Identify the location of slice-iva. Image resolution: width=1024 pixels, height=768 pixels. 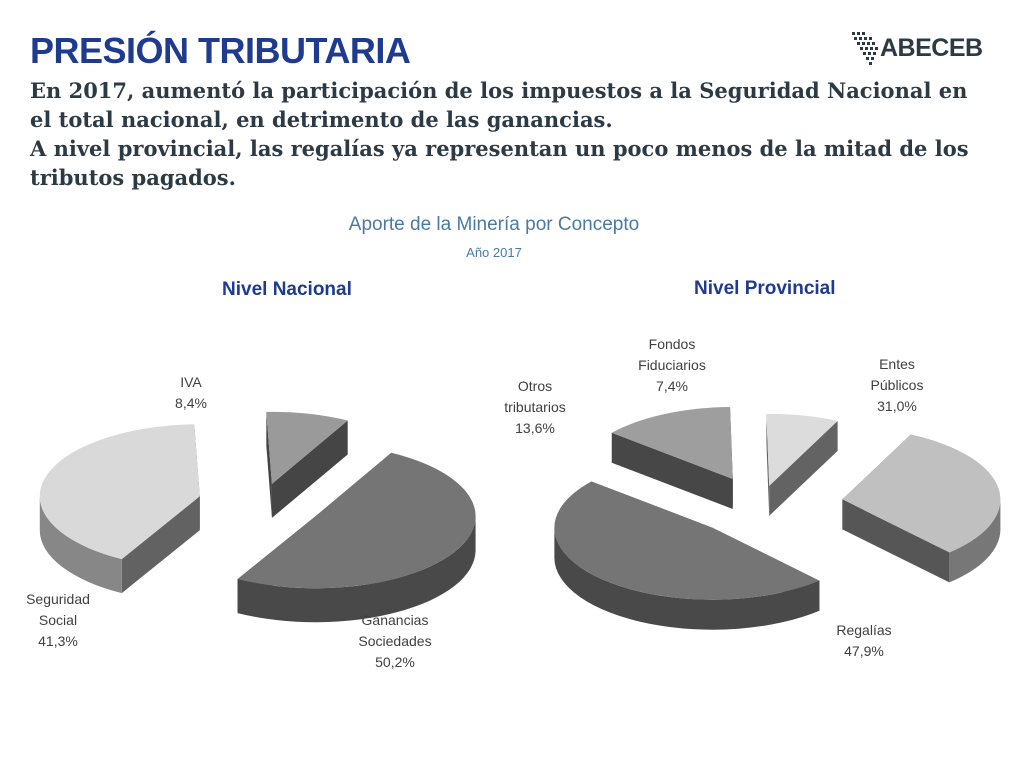
(307, 447).